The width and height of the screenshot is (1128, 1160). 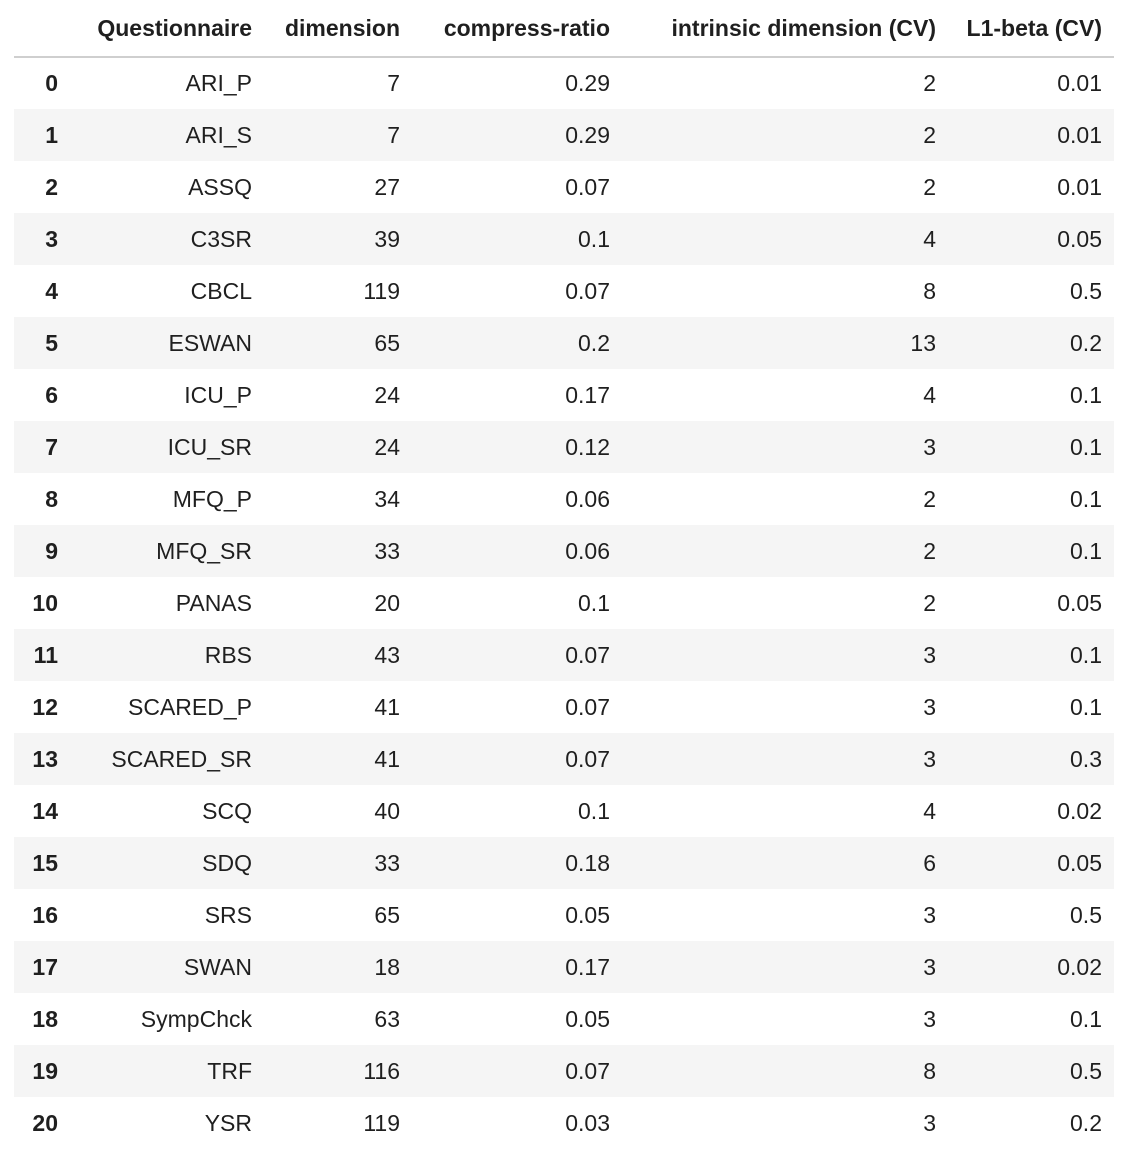 What do you see at coordinates (564, 135) in the screenshot?
I see `table-row: 1 ARI_S 7 0.29 2 0.01` at bounding box center [564, 135].